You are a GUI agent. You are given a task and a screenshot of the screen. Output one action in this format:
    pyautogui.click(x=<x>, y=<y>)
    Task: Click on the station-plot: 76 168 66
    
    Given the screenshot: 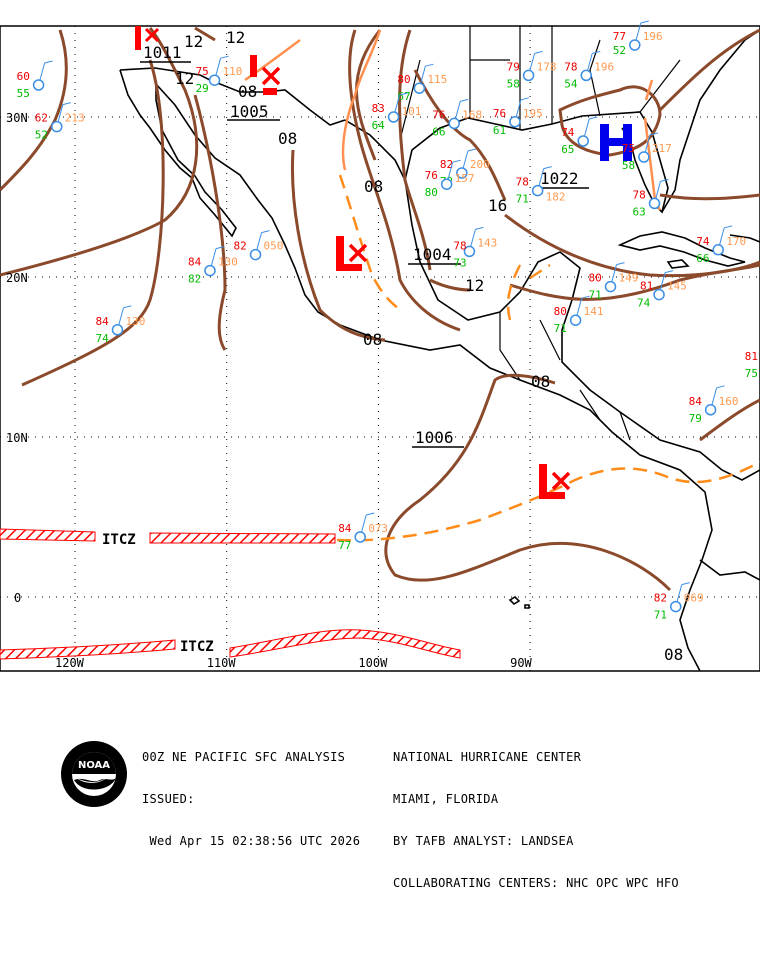 What is the action you would take?
    pyautogui.click(x=457, y=118)
    